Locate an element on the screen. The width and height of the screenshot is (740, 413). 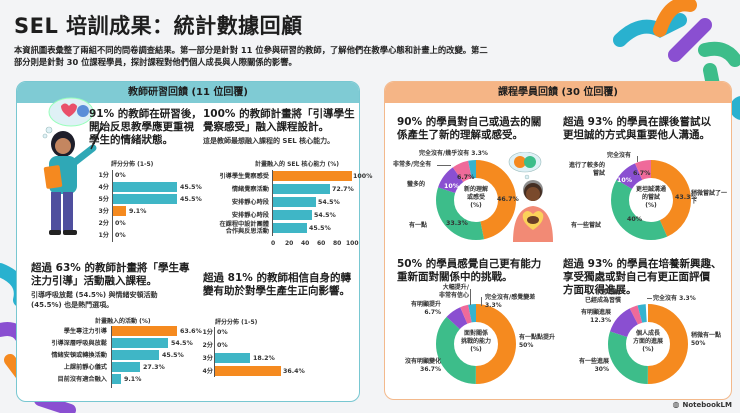
student-s1-title: 90% 的學員對自己或過去的關 係產生了新的理解或感受。 is located at coordinates (469, 128).